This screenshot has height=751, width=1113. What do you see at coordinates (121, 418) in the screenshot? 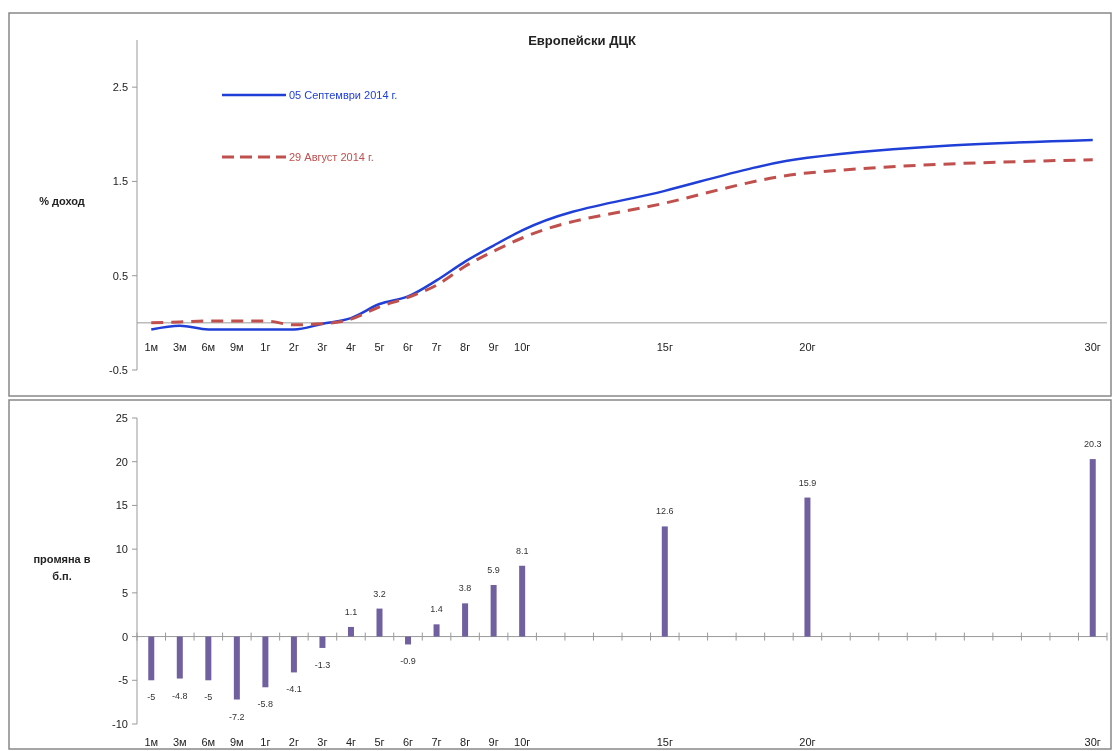
I see `y-tick-label: 25` at bounding box center [121, 418].